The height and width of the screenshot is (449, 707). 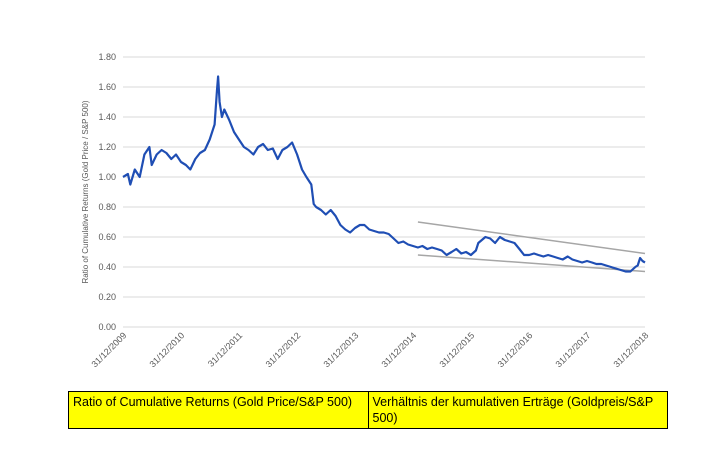 What do you see at coordinates (107, 57) in the screenshot?
I see `y-tick-label: 1.80` at bounding box center [107, 57].